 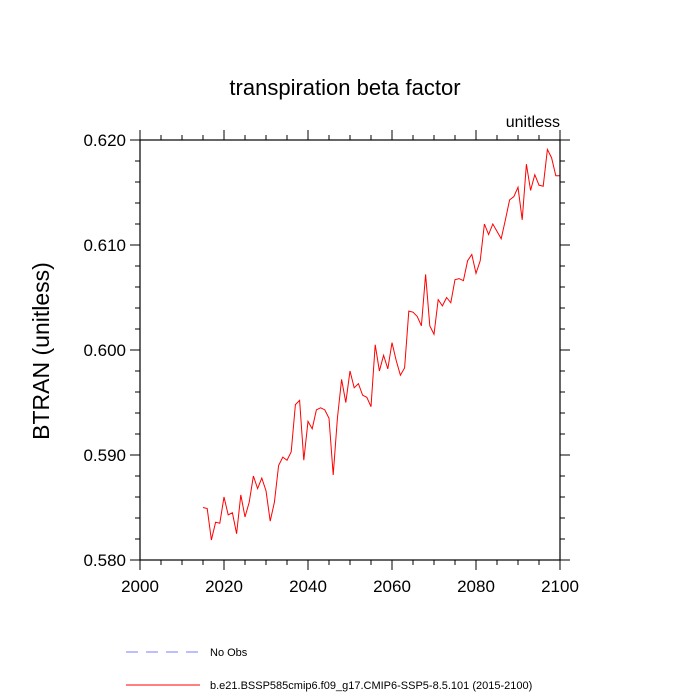 I want to click on y-tick-label: 0.610, so click(x=104, y=245).